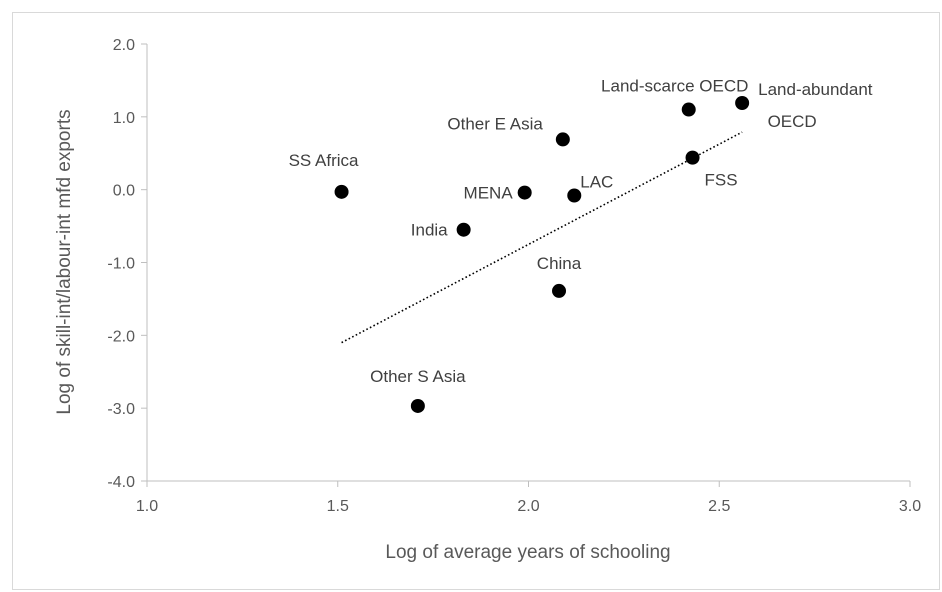 The width and height of the screenshot is (942, 592). Describe the element at coordinates (121, 409) in the screenshot. I see `y-tick-label: -3.0` at that location.